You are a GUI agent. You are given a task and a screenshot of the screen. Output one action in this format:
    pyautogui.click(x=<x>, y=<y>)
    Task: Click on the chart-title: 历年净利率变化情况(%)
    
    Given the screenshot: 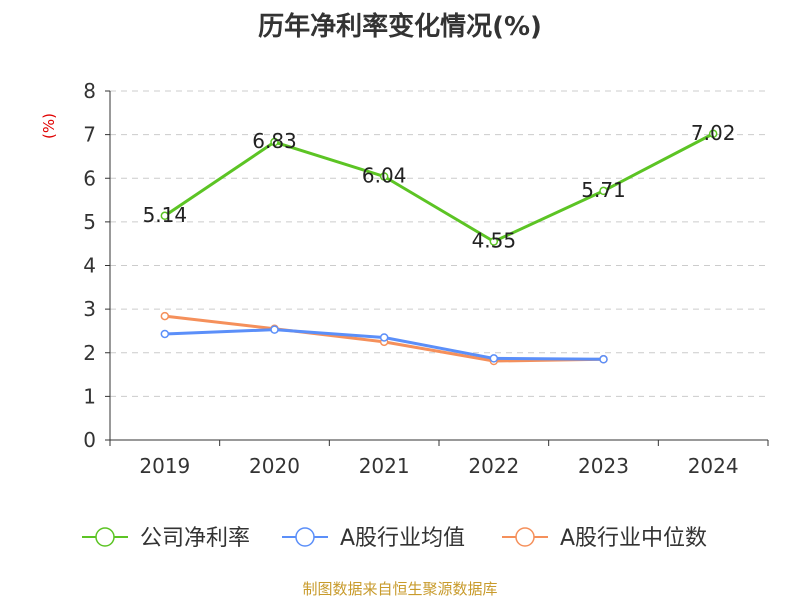 What is the action you would take?
    pyautogui.click(x=400, y=27)
    